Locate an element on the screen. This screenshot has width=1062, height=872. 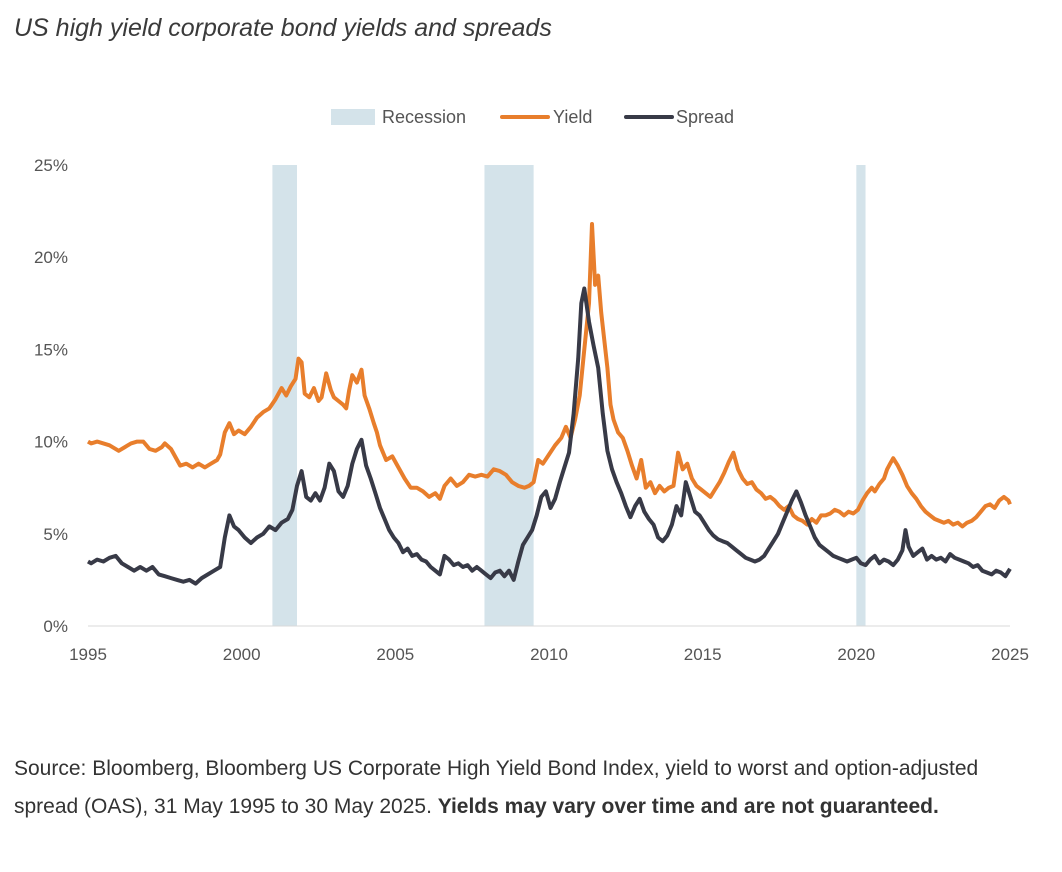
legend-label-spread: Spread is located at coordinates (705, 117).